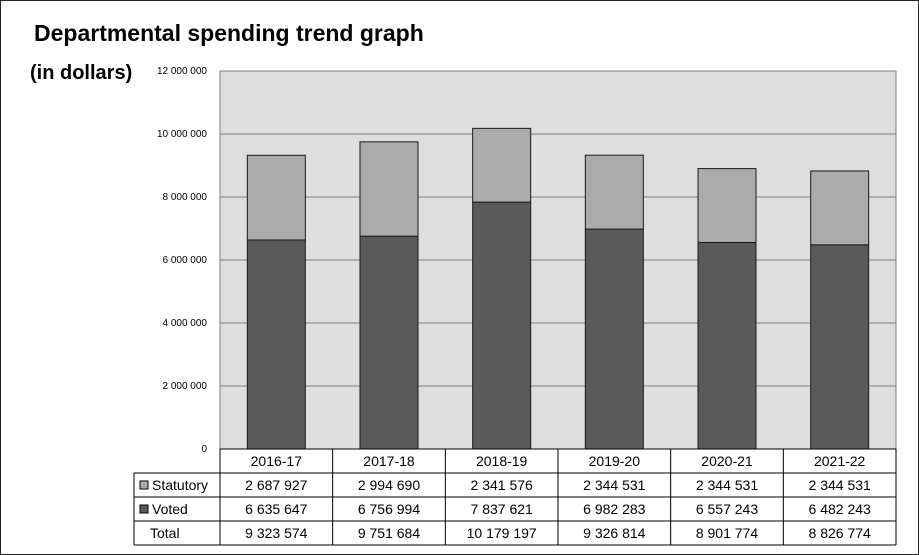 Image resolution: width=919 pixels, height=555 pixels. What do you see at coordinates (185, 323) in the screenshot?
I see `y-tick-label: 4 000 000` at bounding box center [185, 323].